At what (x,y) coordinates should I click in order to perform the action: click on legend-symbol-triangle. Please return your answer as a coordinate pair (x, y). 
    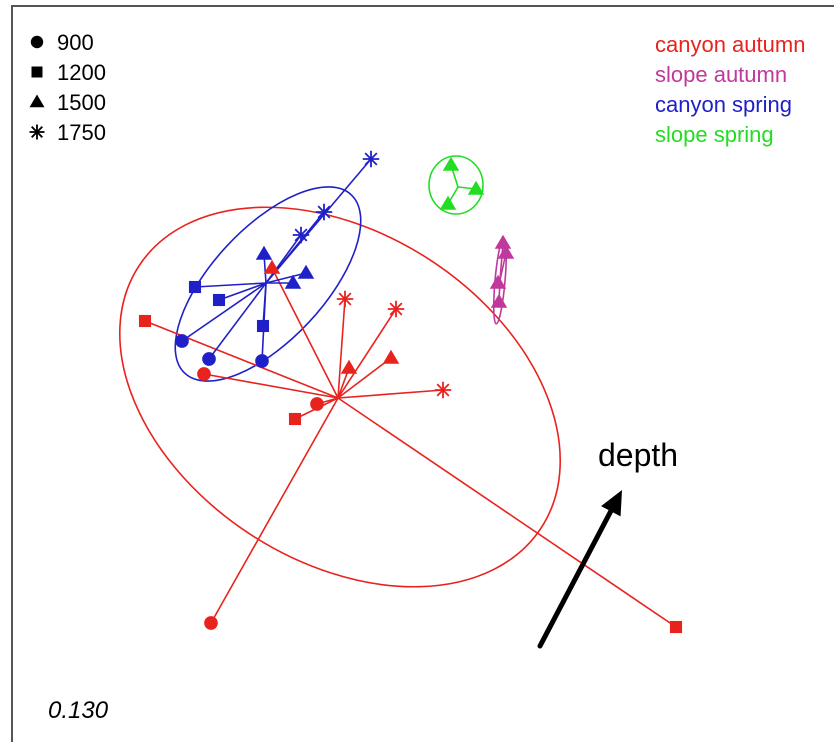
    Looking at the image, I should click on (37, 101).